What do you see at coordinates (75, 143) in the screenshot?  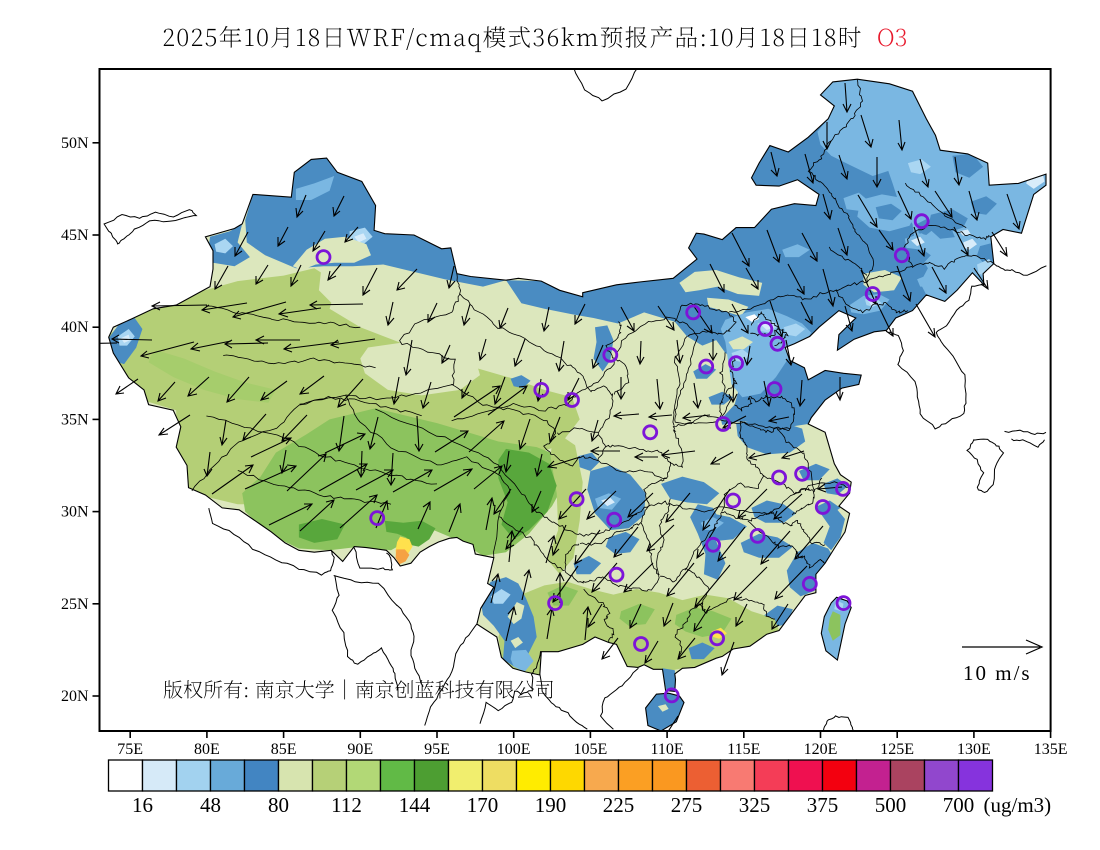 I see `svg-text: 50N` at bounding box center [75, 143].